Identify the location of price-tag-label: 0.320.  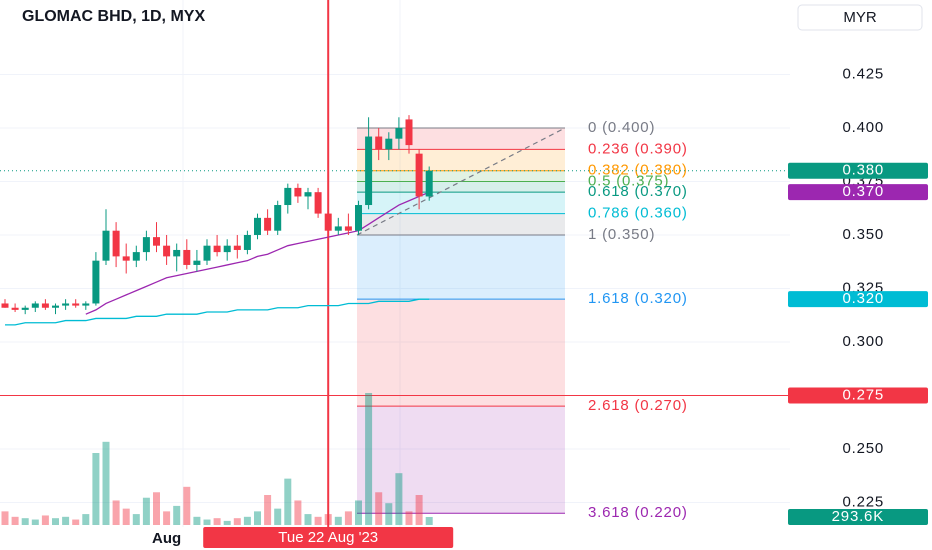
(863, 298).